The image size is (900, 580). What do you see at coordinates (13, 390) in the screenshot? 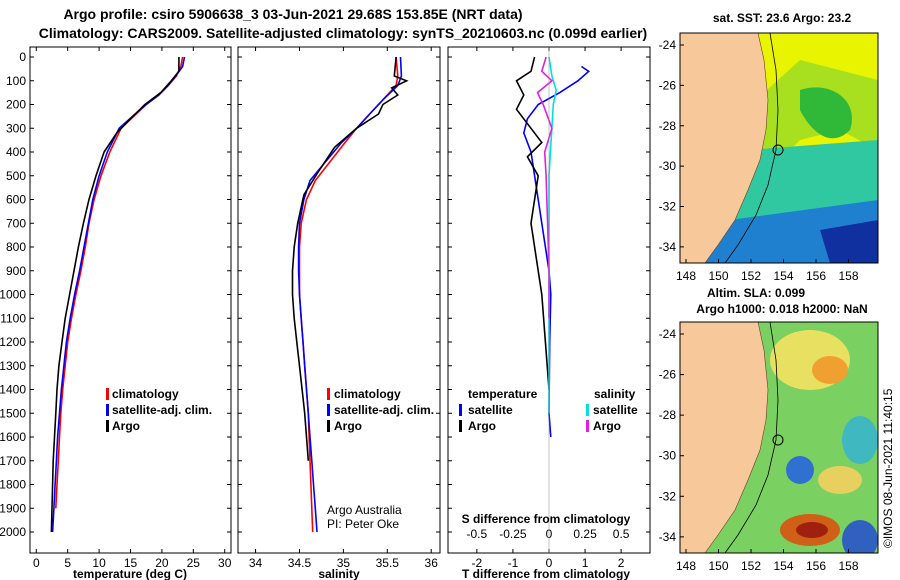
I see `depth-tick-label: 1400` at bounding box center [13, 390].